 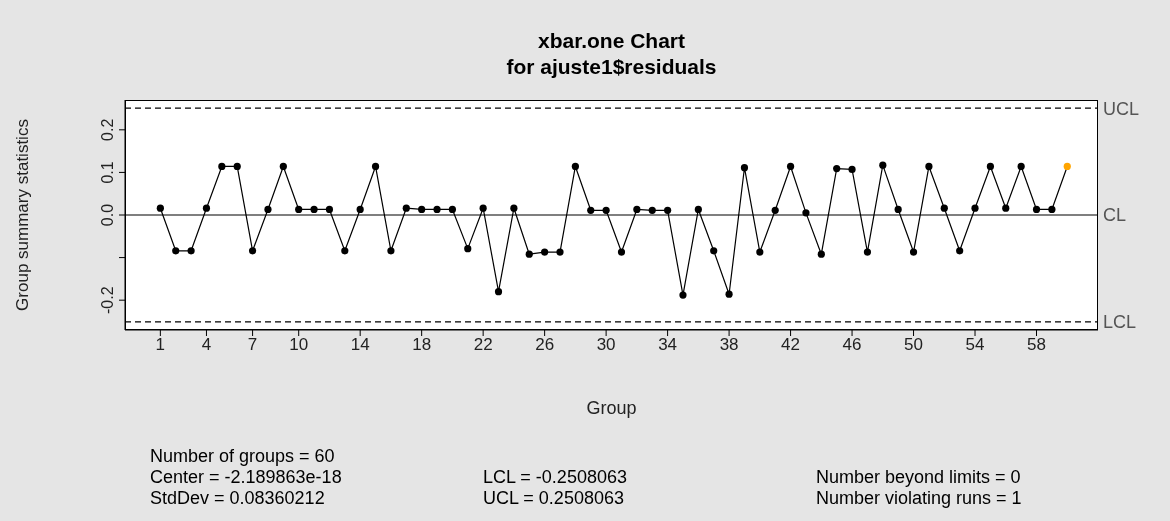 What do you see at coordinates (1036, 345) in the screenshot?
I see `x-tick-label: 58` at bounding box center [1036, 345].